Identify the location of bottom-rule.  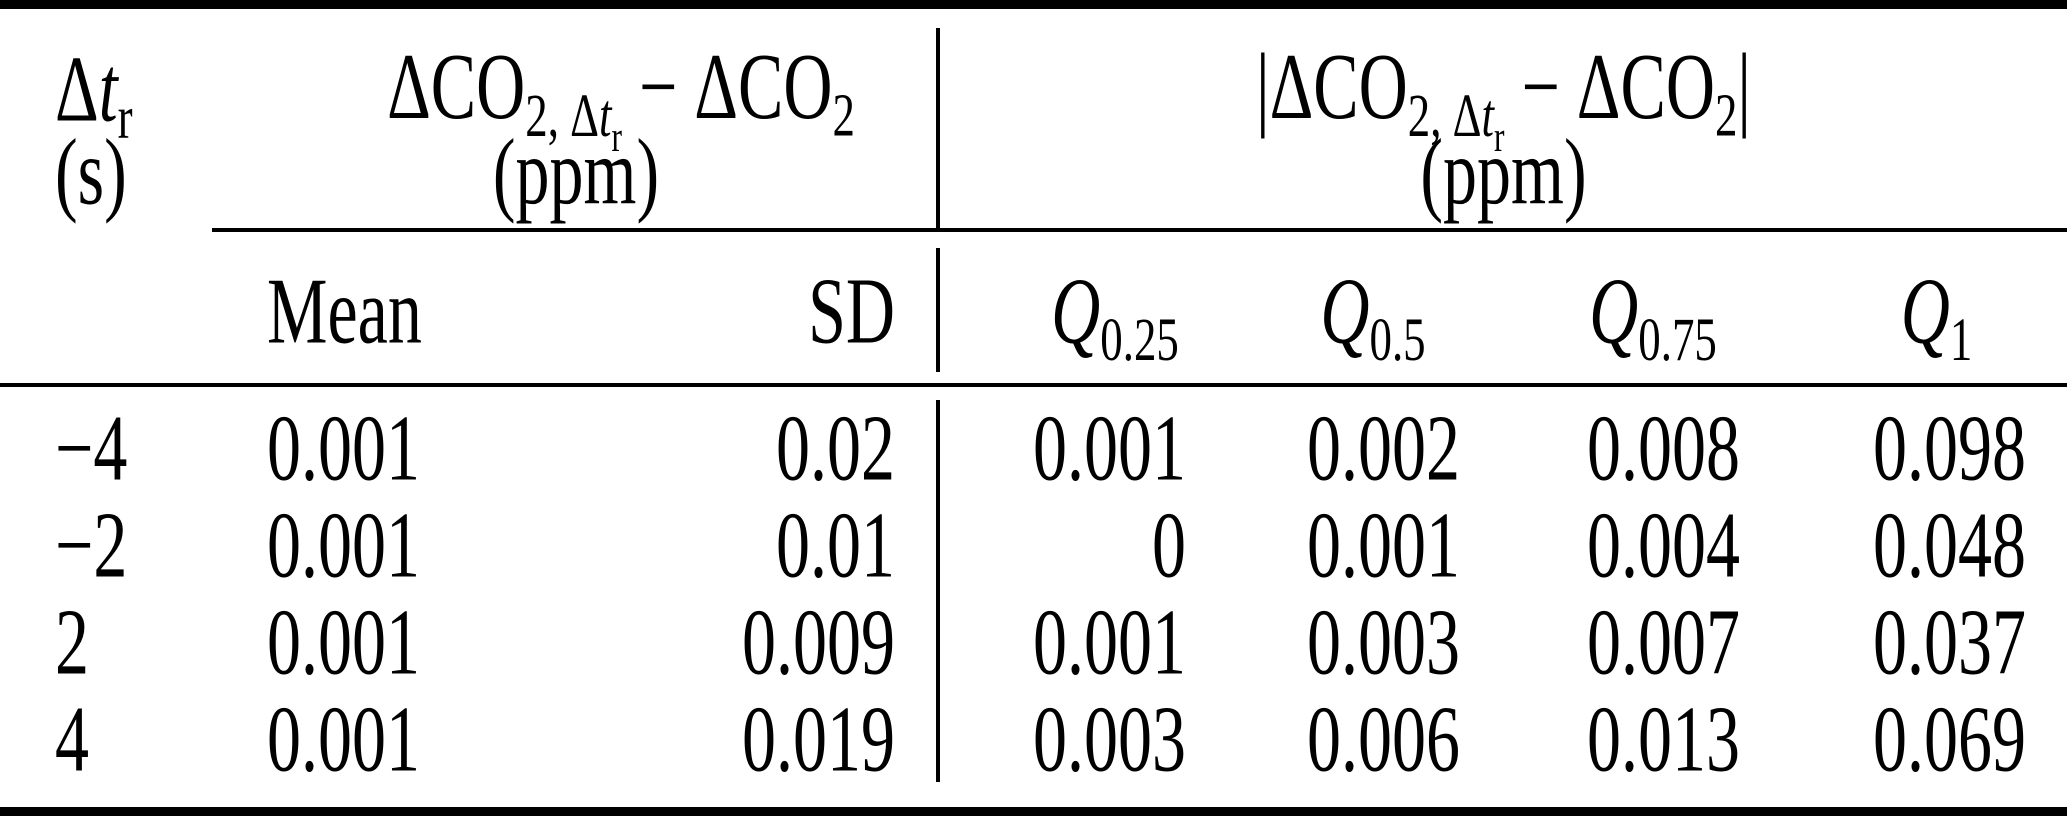
(1033, 811).